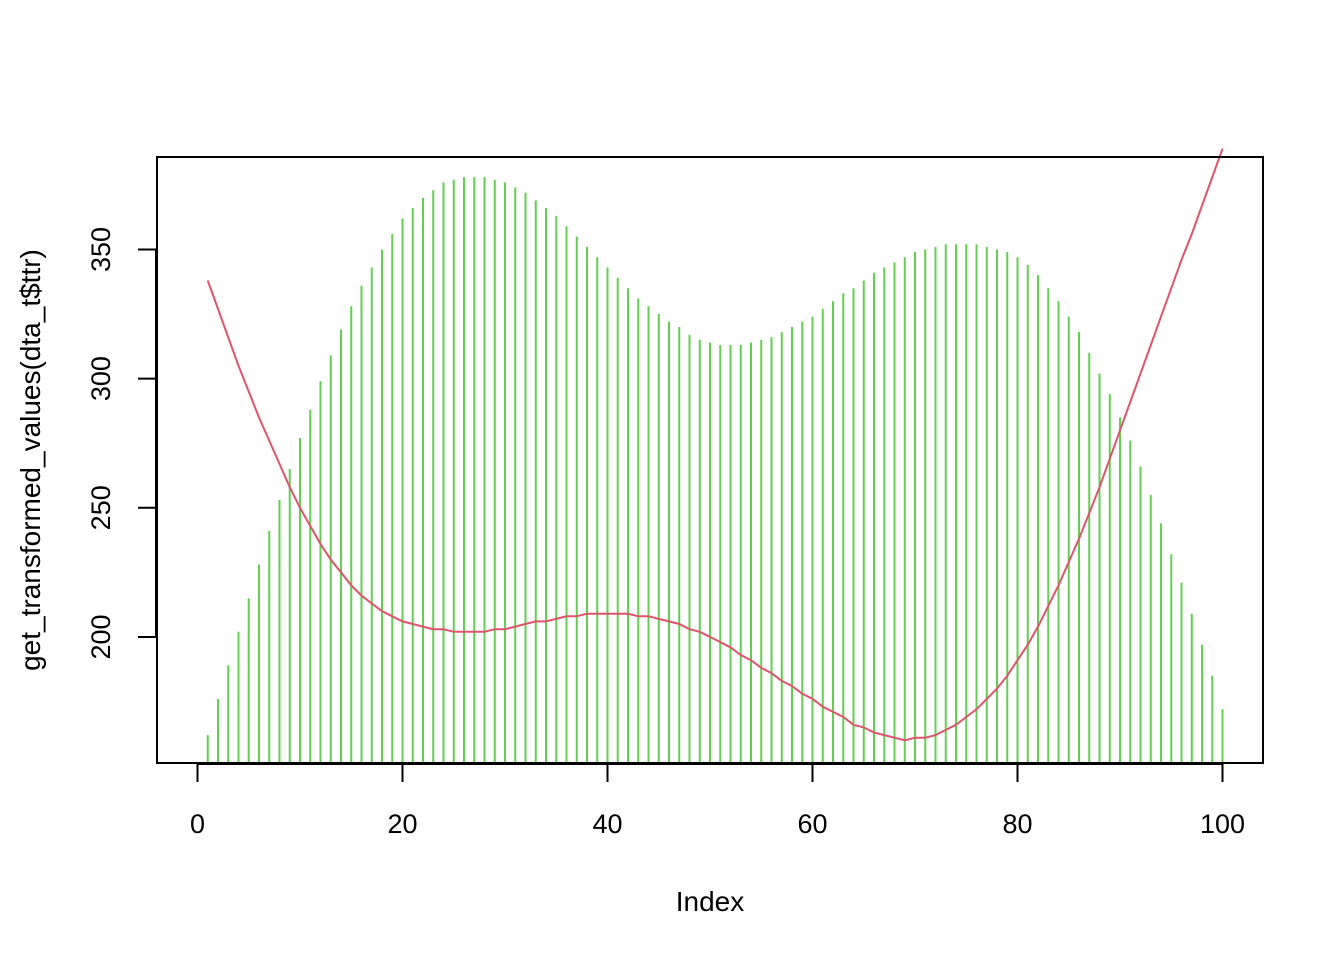  I want to click on y-tick-label: 200, so click(101, 636).